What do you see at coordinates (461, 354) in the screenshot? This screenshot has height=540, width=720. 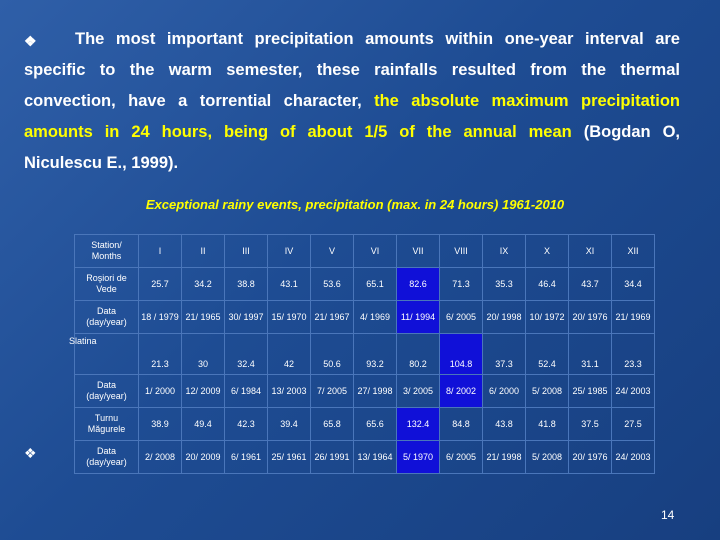 I see `table-cell: 104.8` at bounding box center [461, 354].